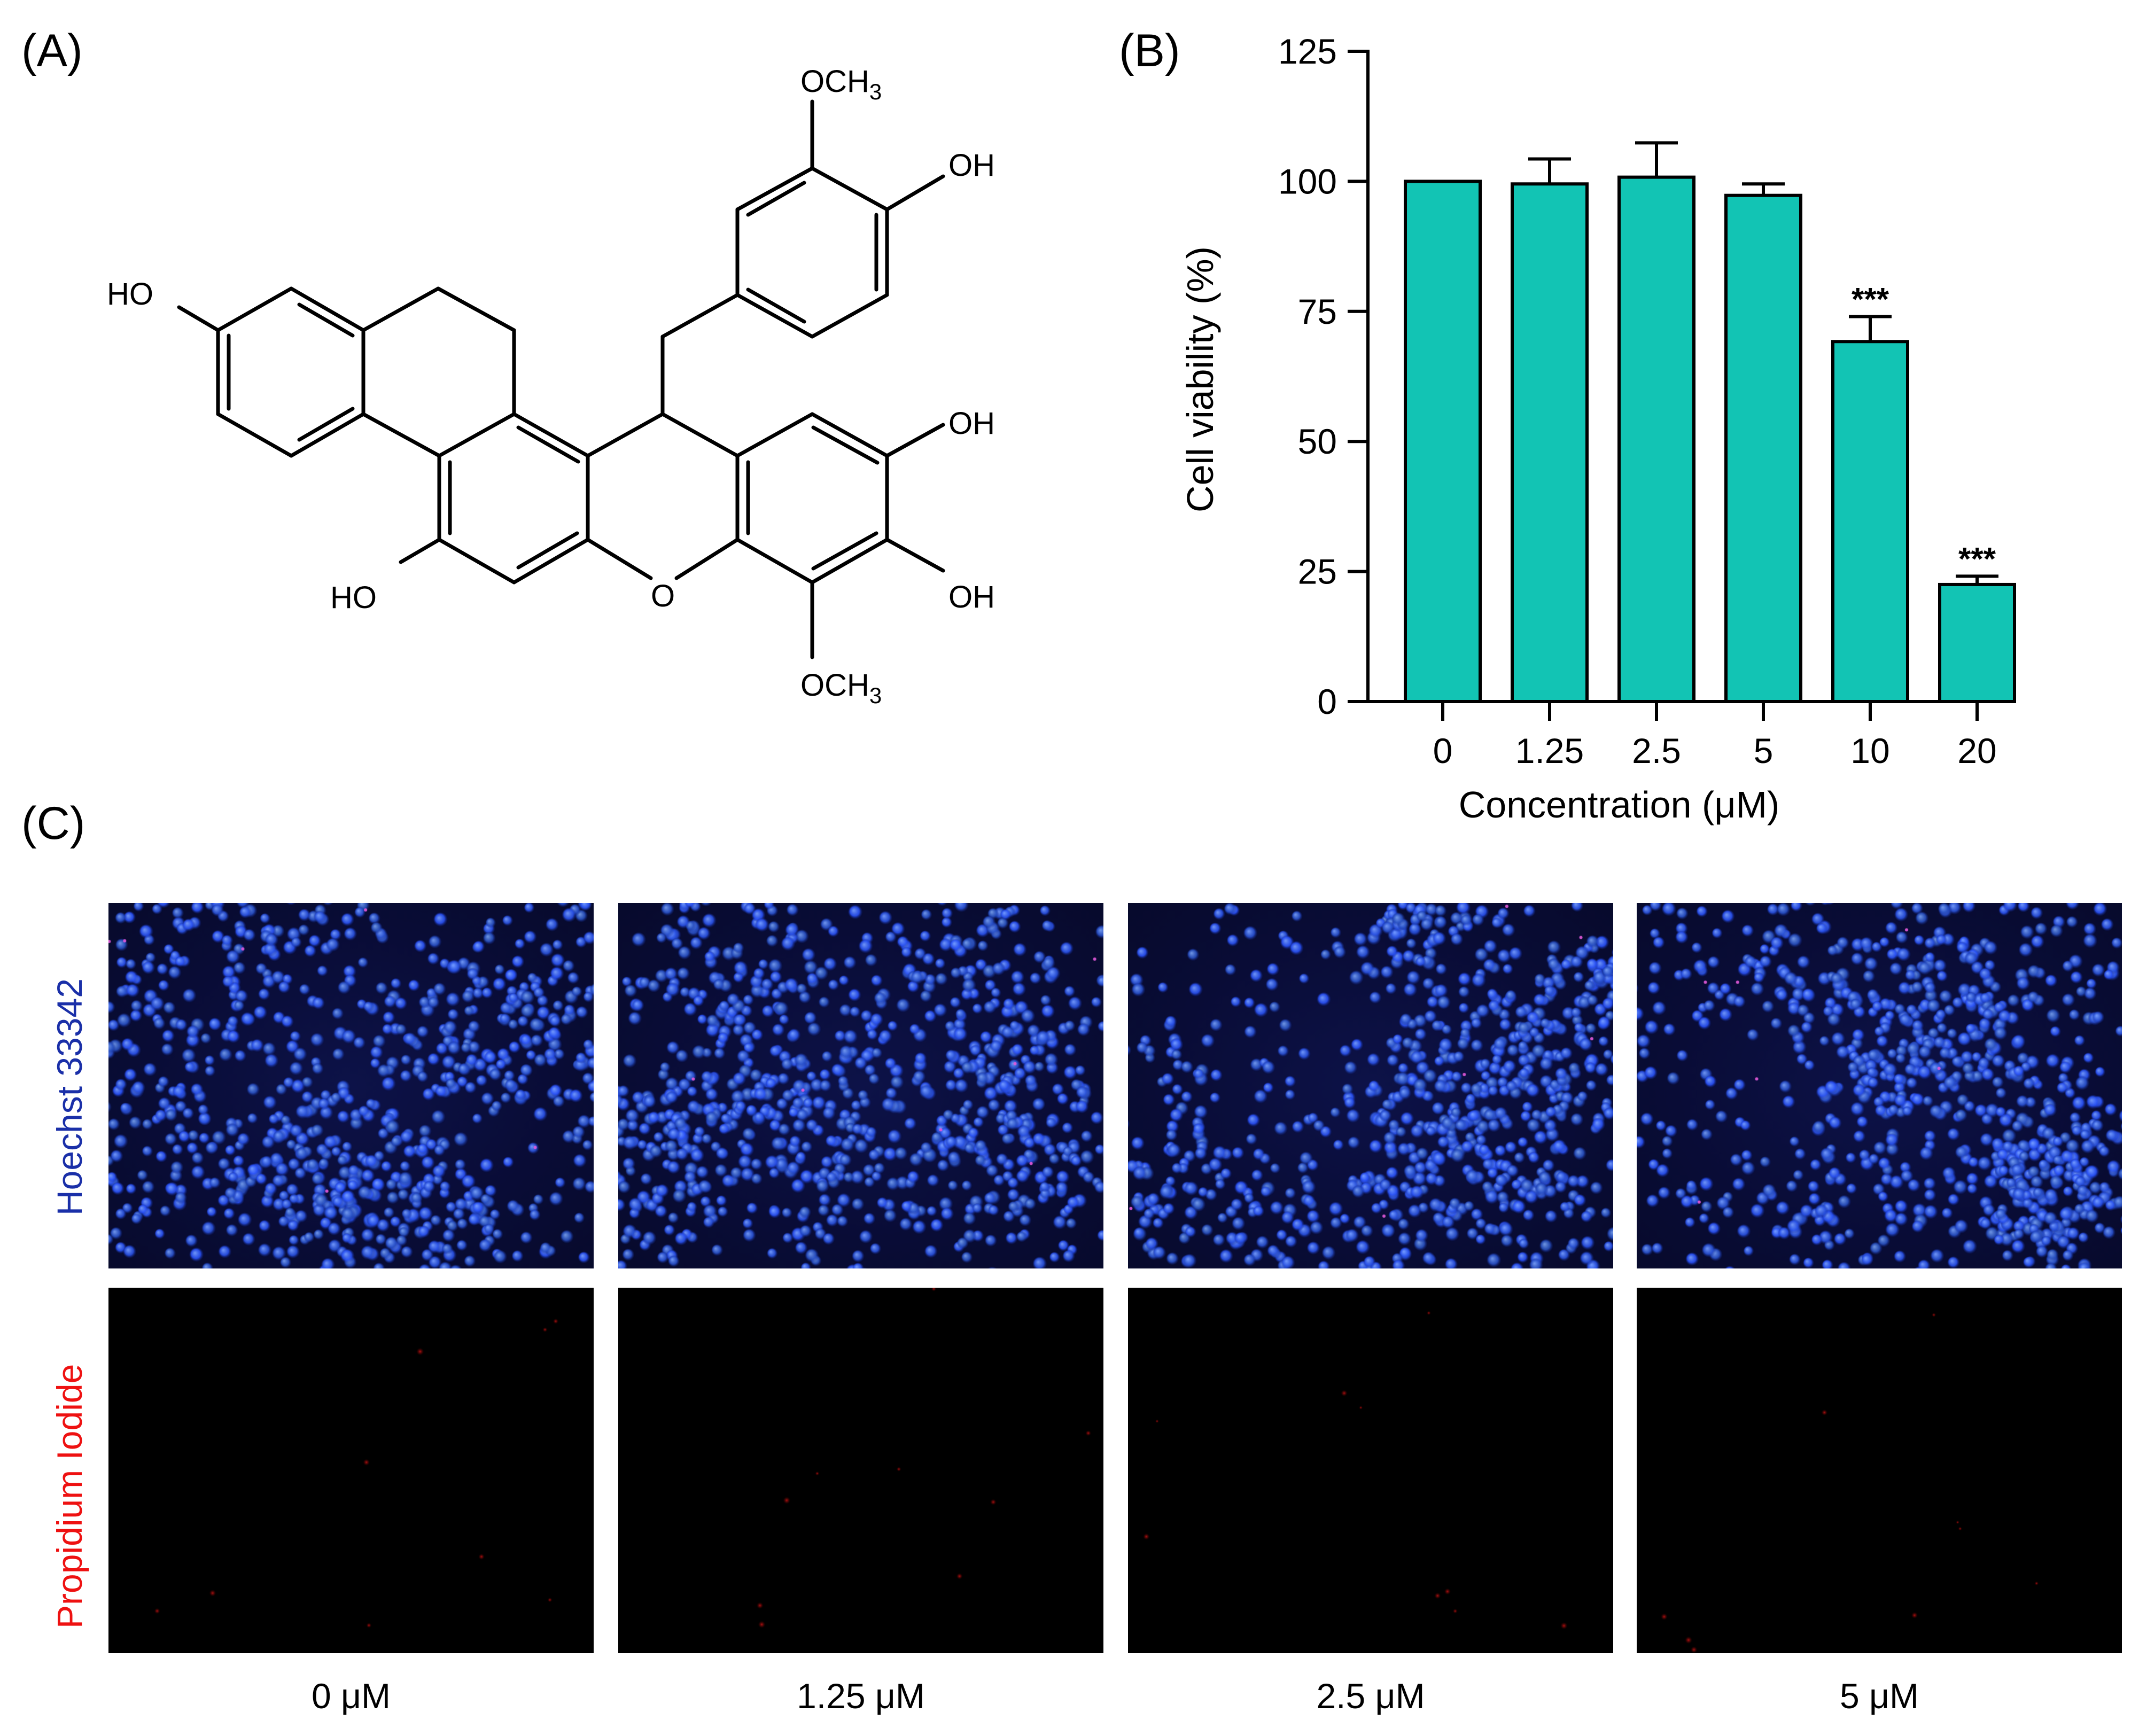  I want to click on oh-label-right-upper: OH, so click(971, 424).